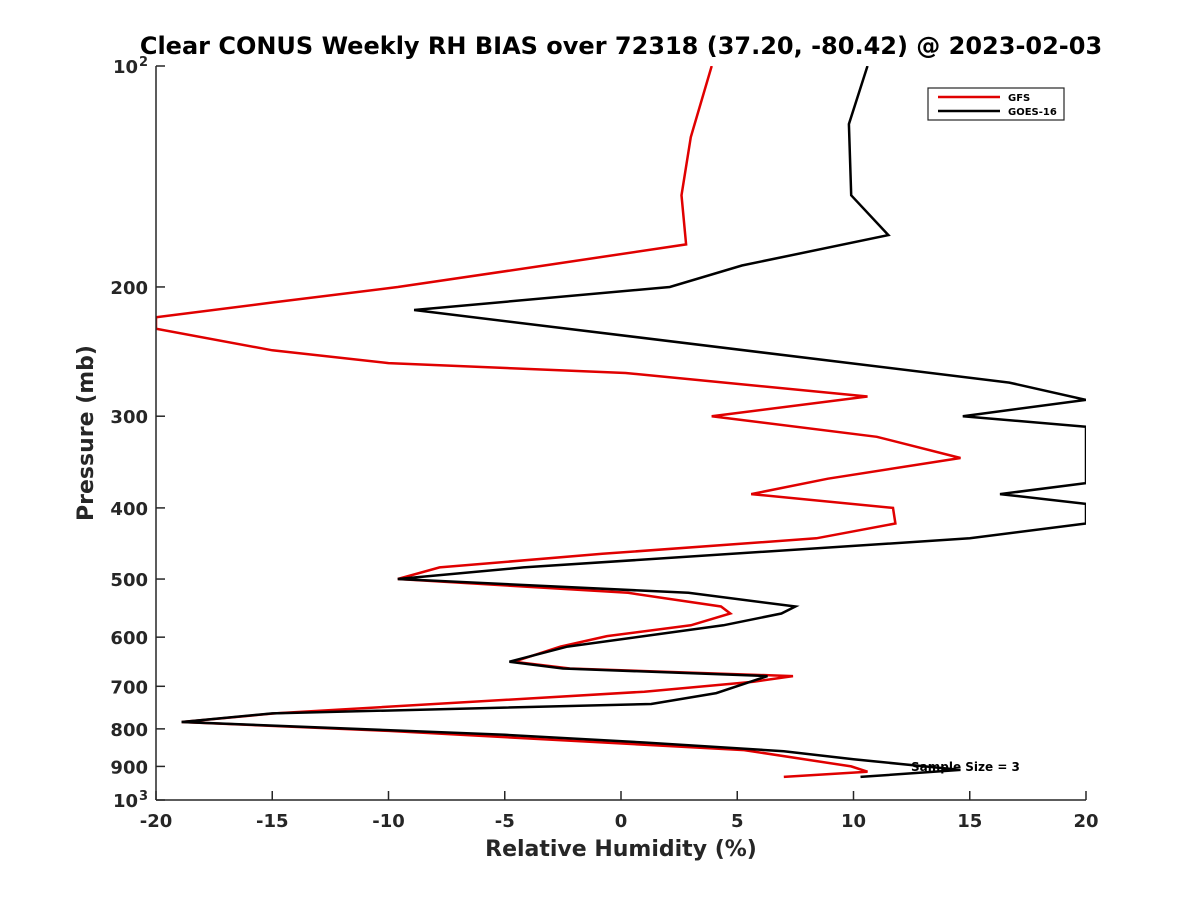 Image resolution: width=1200 pixels, height=900 pixels. What do you see at coordinates (621, 849) in the screenshot?
I see `x-axis-label: Relative Humidity (%)` at bounding box center [621, 849].